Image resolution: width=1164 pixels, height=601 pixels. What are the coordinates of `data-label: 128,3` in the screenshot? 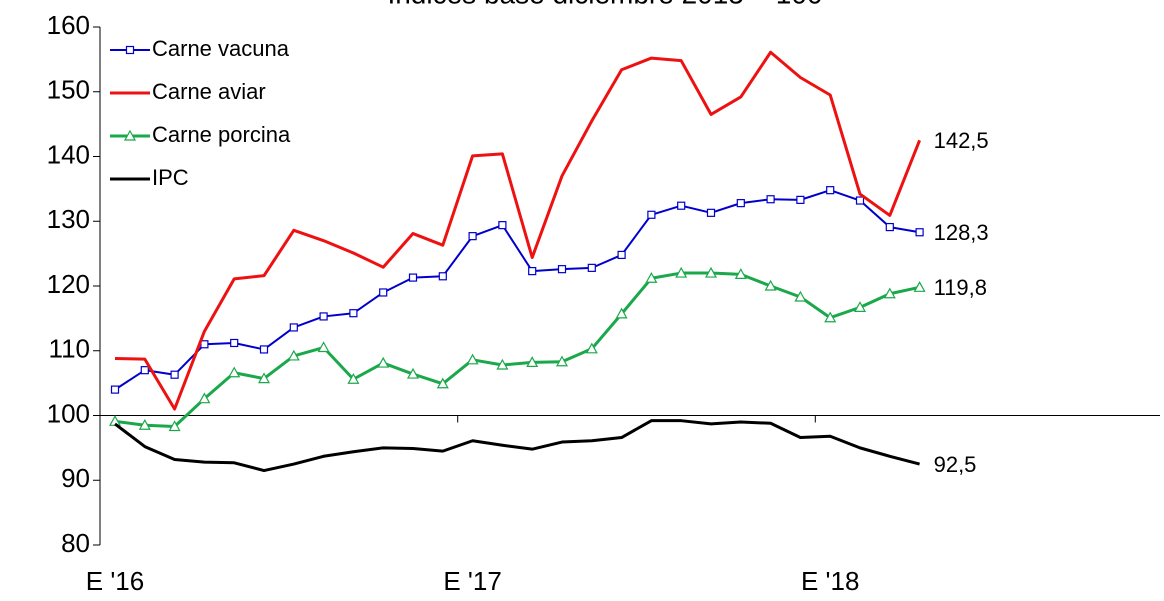 It's located at (961, 232).